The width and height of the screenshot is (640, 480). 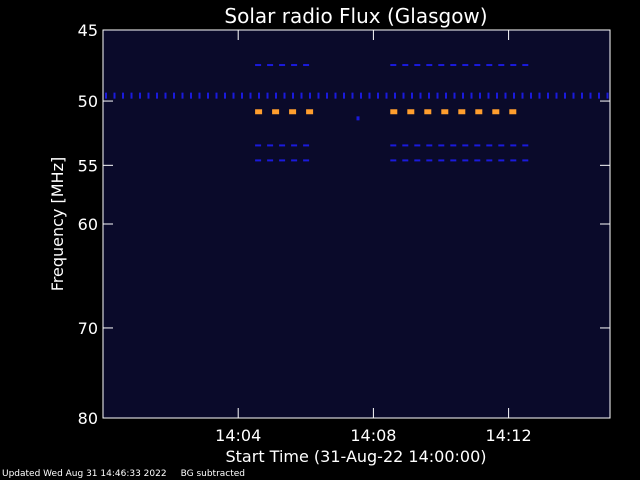 I want to click on x-tick-label: 14:08, so click(x=373, y=435).